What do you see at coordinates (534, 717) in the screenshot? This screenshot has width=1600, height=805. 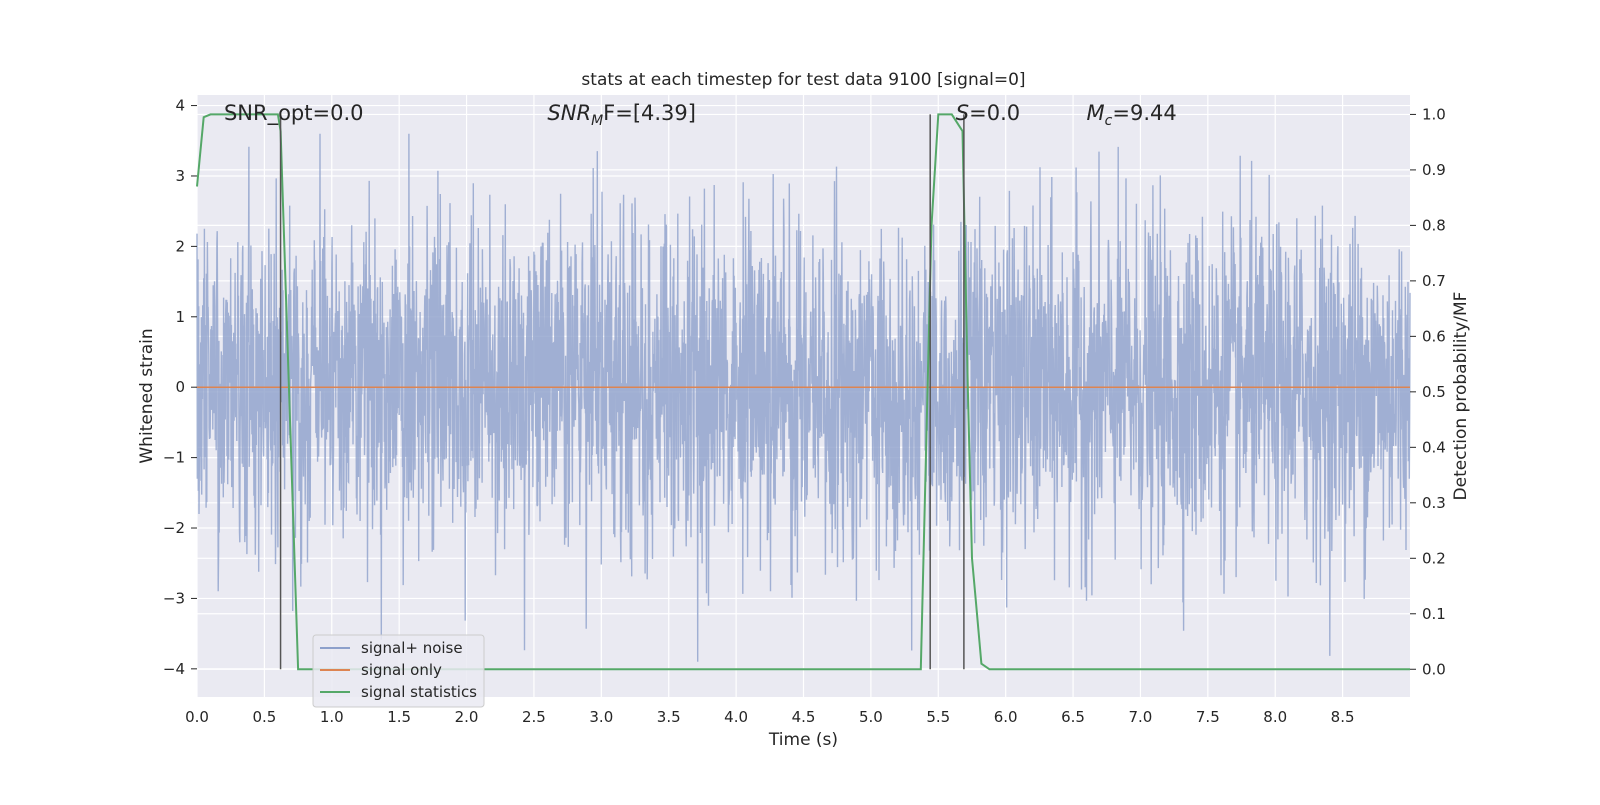 I see `x-tick-label: 2.5` at bounding box center [534, 717].